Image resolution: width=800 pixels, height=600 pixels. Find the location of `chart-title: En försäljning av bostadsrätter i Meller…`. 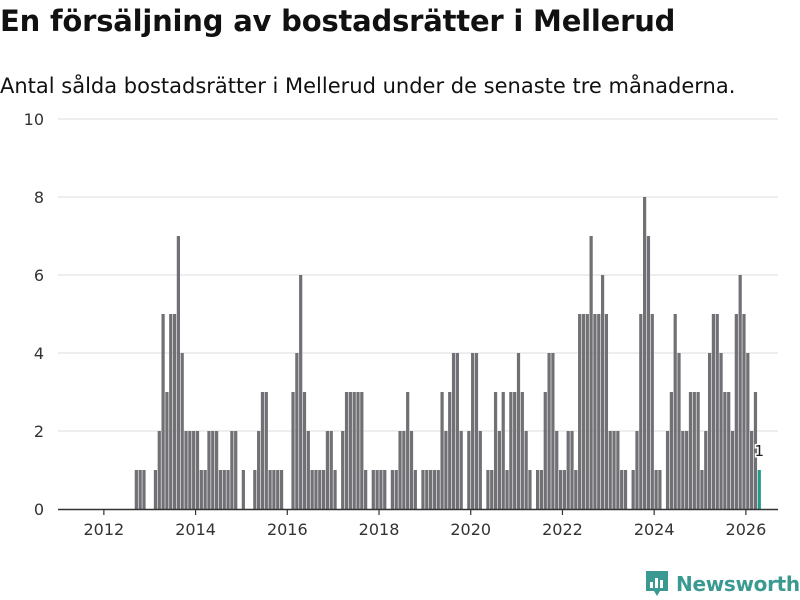

chart-title: En försäljning av bostadsrätter i Meller… is located at coordinates (338, 21).